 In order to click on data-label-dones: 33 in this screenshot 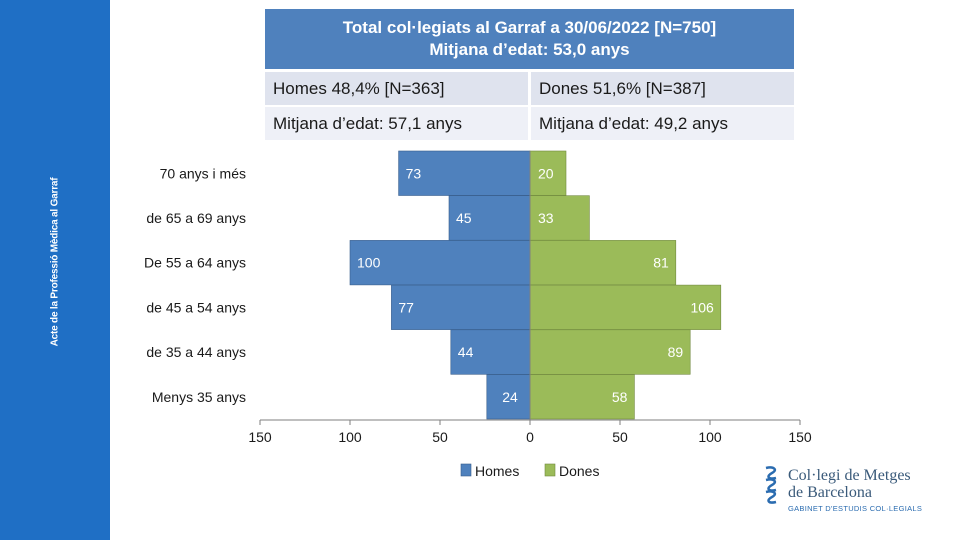, I will do `click(546, 218)`.